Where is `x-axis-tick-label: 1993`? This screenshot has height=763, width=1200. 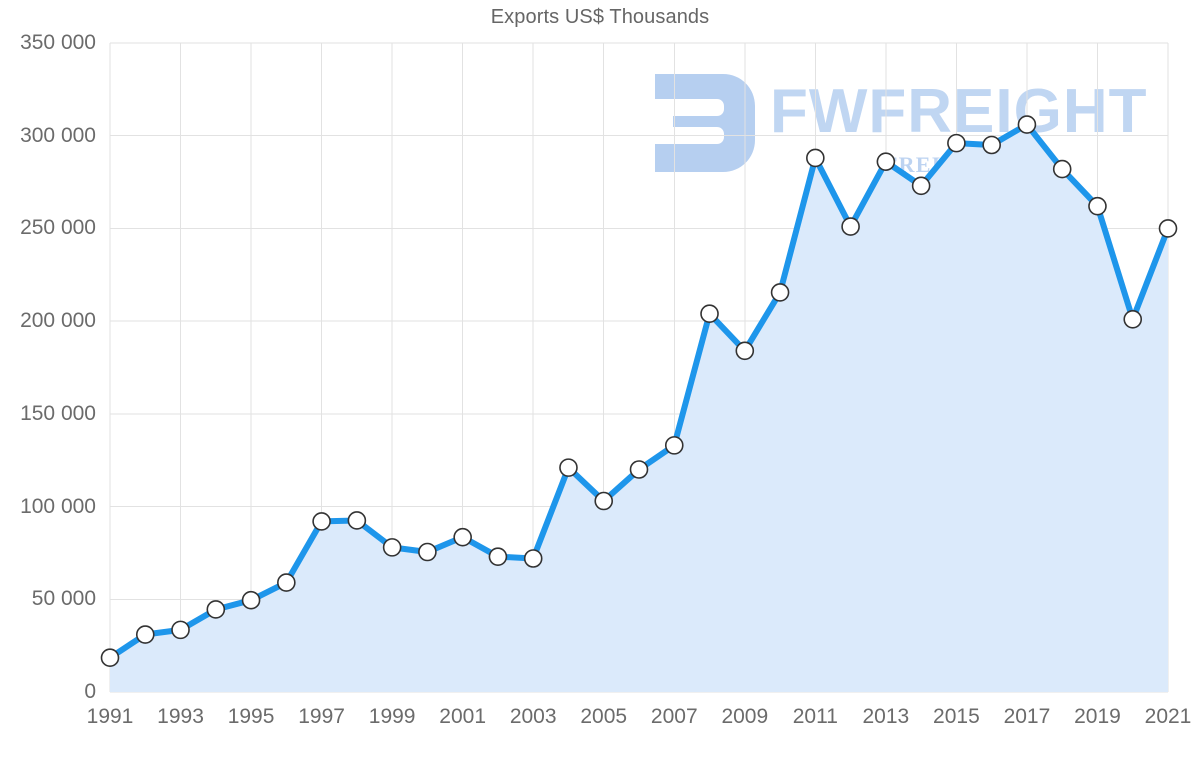 x-axis-tick-label: 1993 is located at coordinates (180, 716).